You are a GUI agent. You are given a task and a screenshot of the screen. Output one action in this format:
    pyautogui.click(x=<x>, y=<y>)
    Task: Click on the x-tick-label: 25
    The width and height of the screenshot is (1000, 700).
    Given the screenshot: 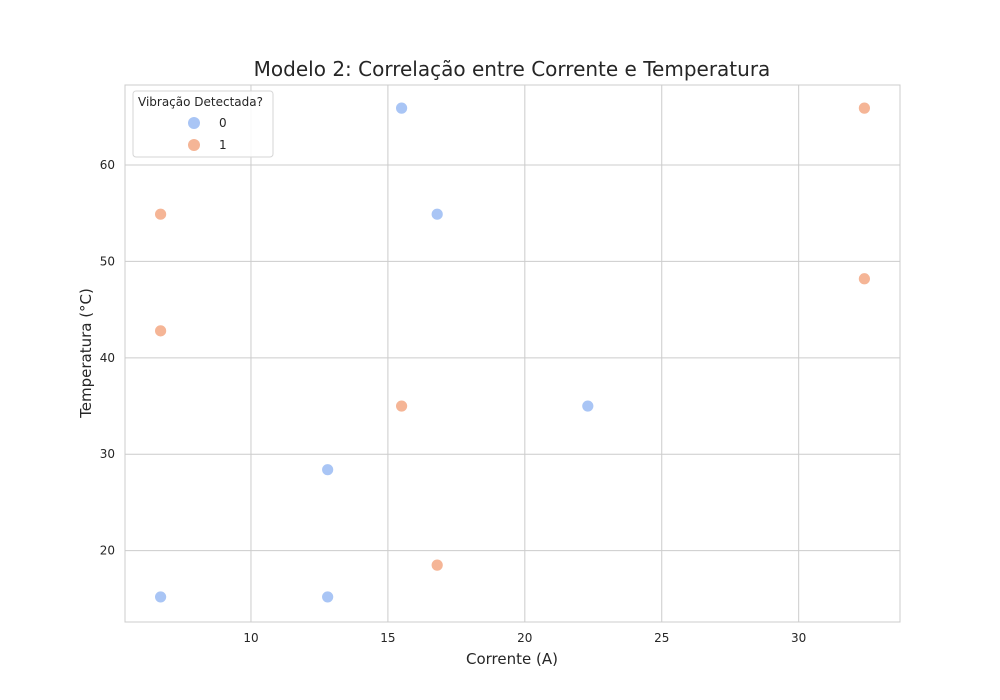 What is the action you would take?
    pyautogui.click(x=661, y=638)
    